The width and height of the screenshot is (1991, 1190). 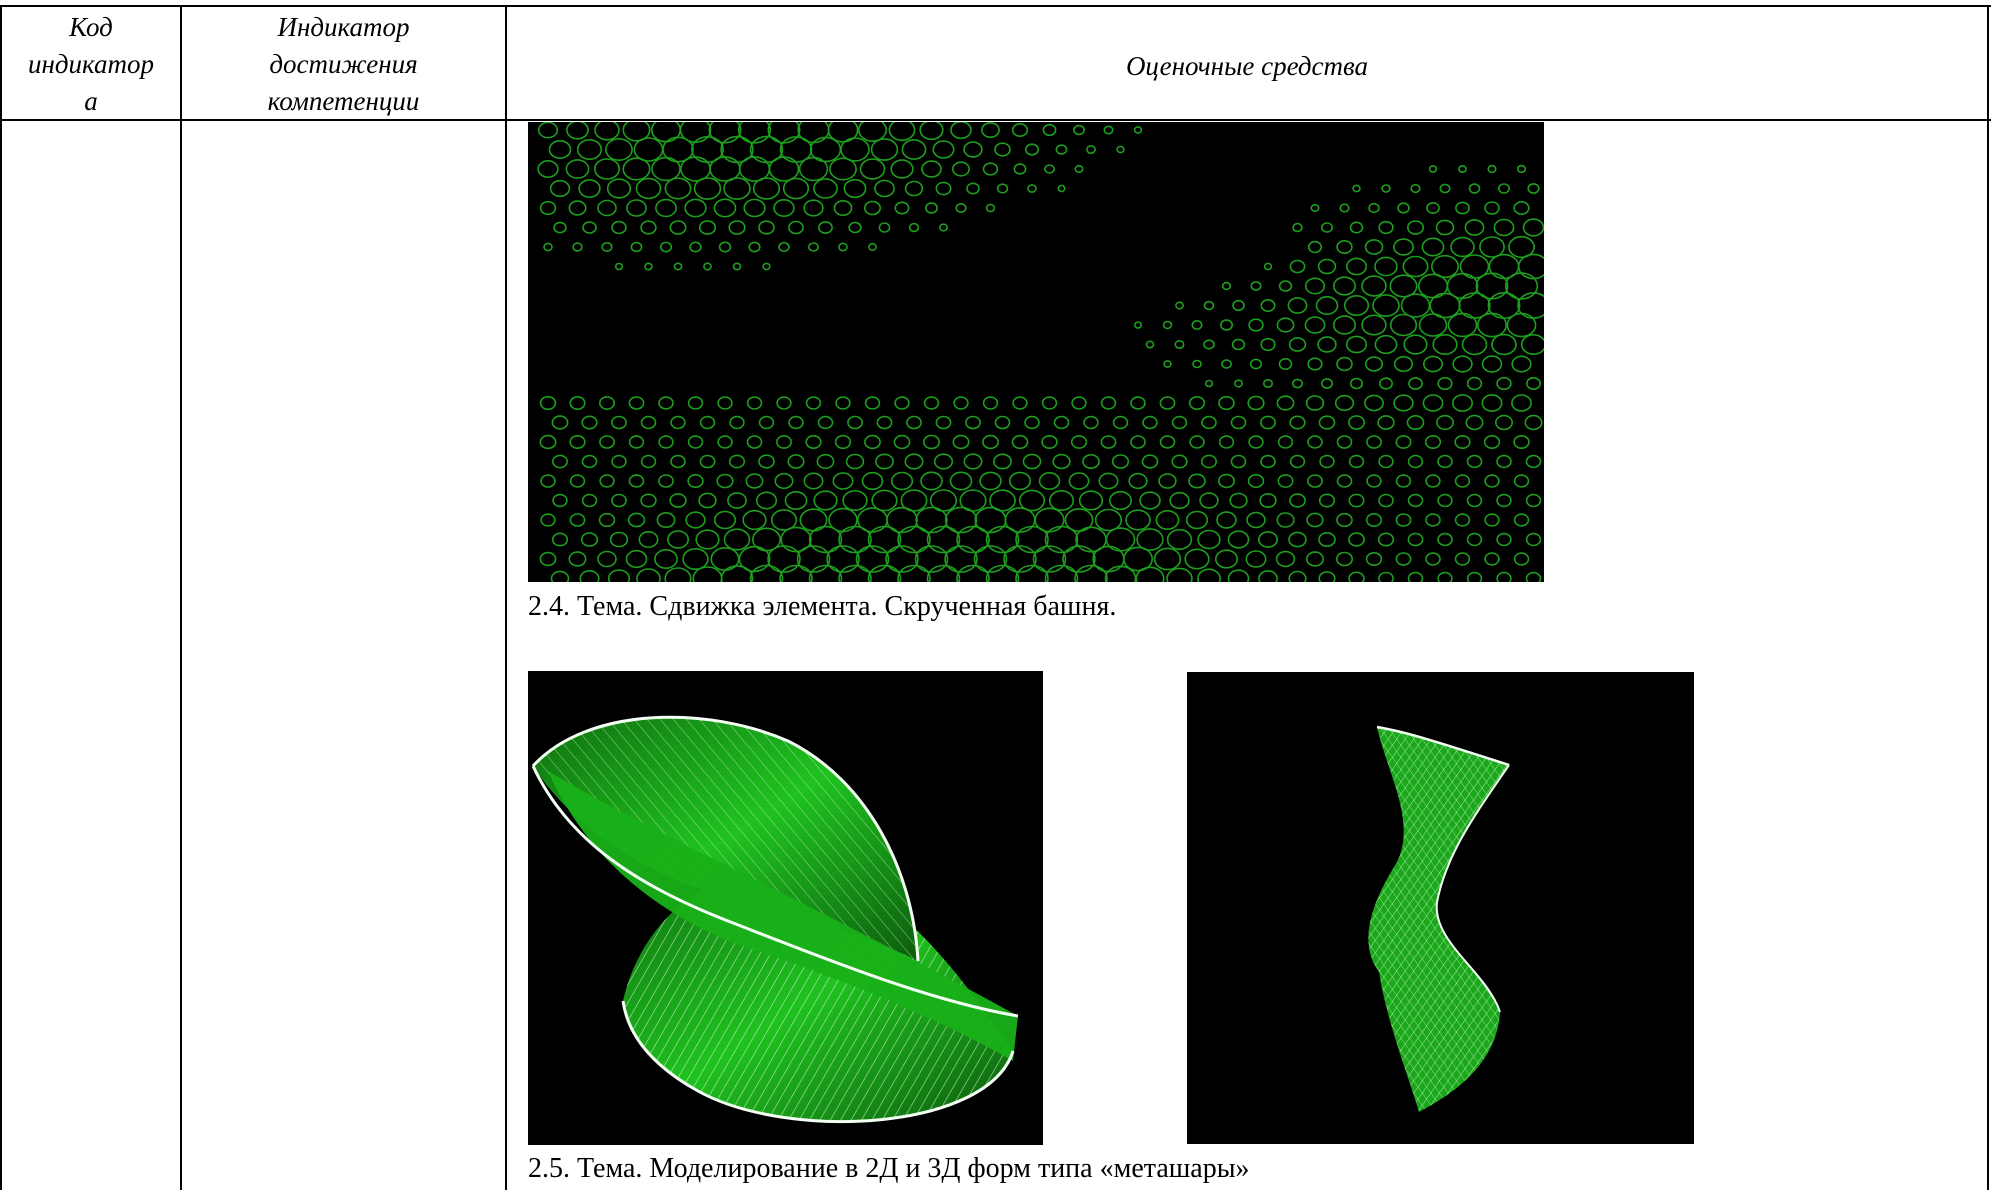 What do you see at coordinates (91, 27) in the screenshot?
I see `header-code-line-1: Код` at bounding box center [91, 27].